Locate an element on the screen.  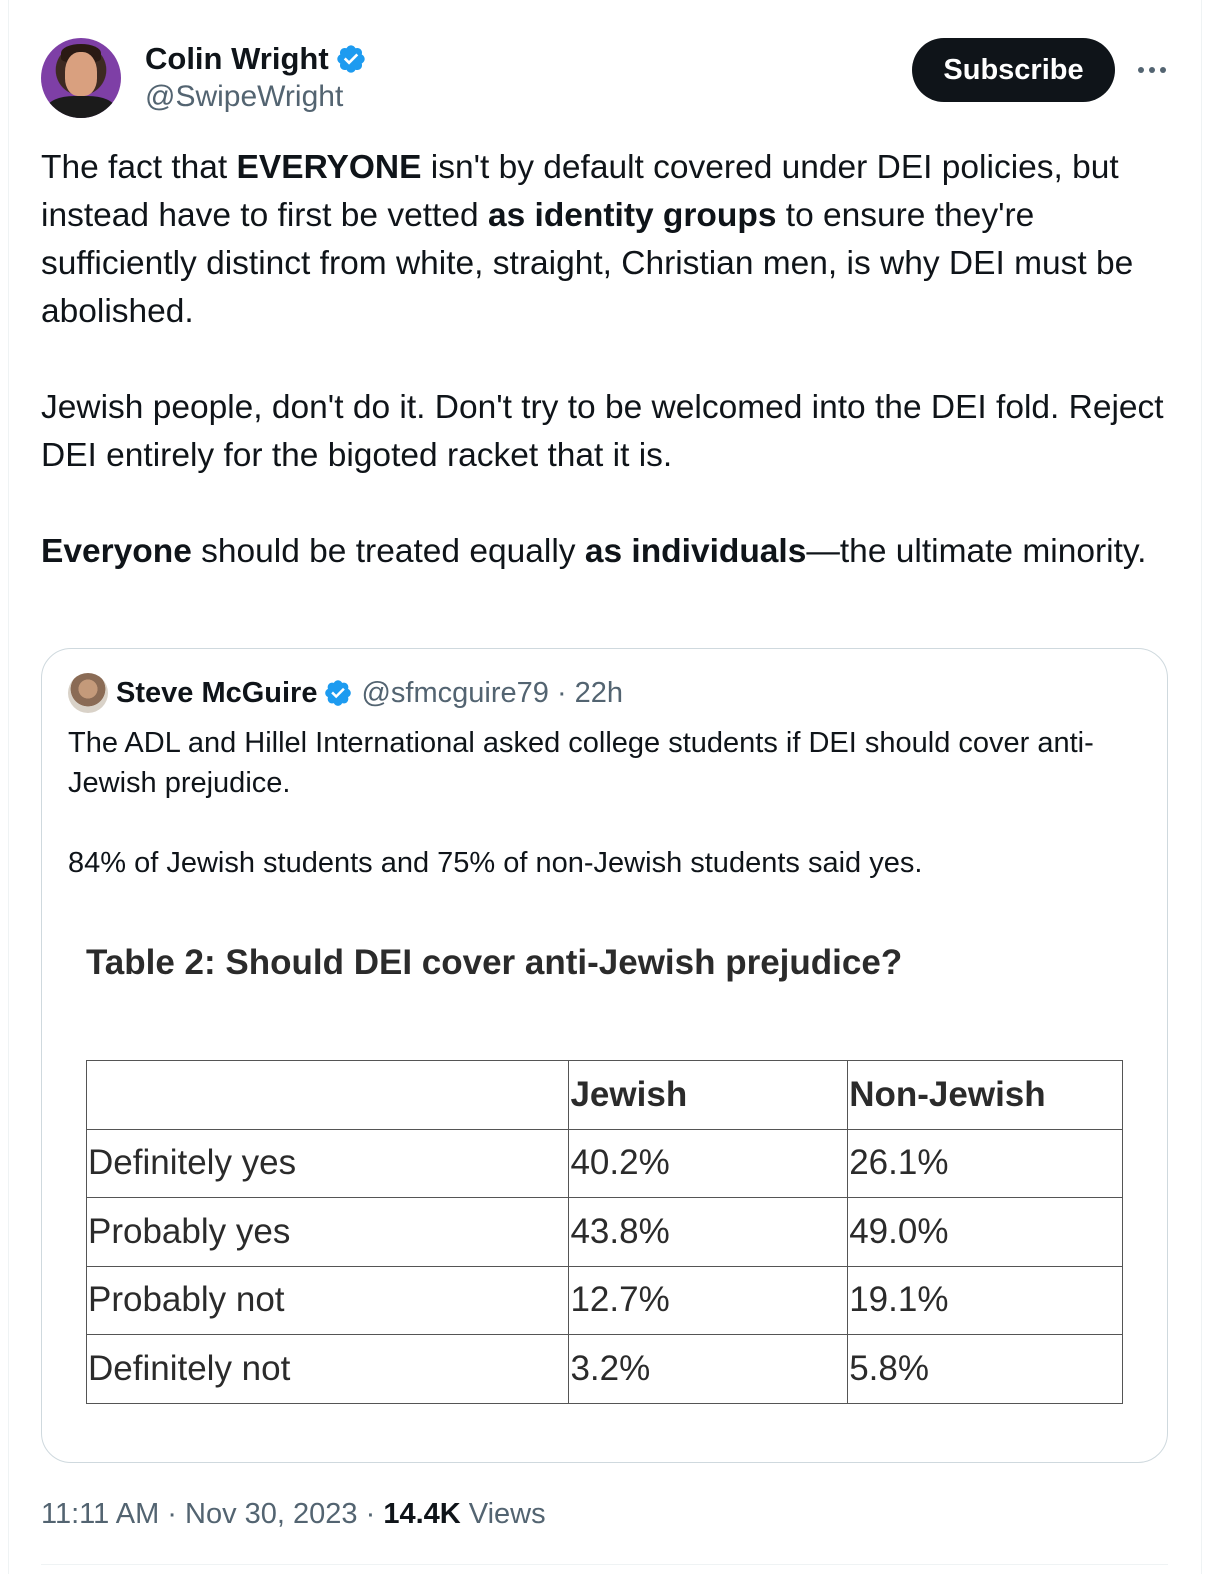
tweet-meta: 11:11 AM · Nov 30, 2023 · 14.4K Views is located at coordinates (293, 1514).